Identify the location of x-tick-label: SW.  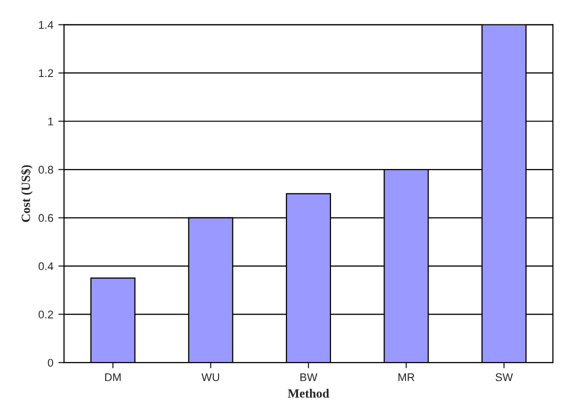
(504, 377).